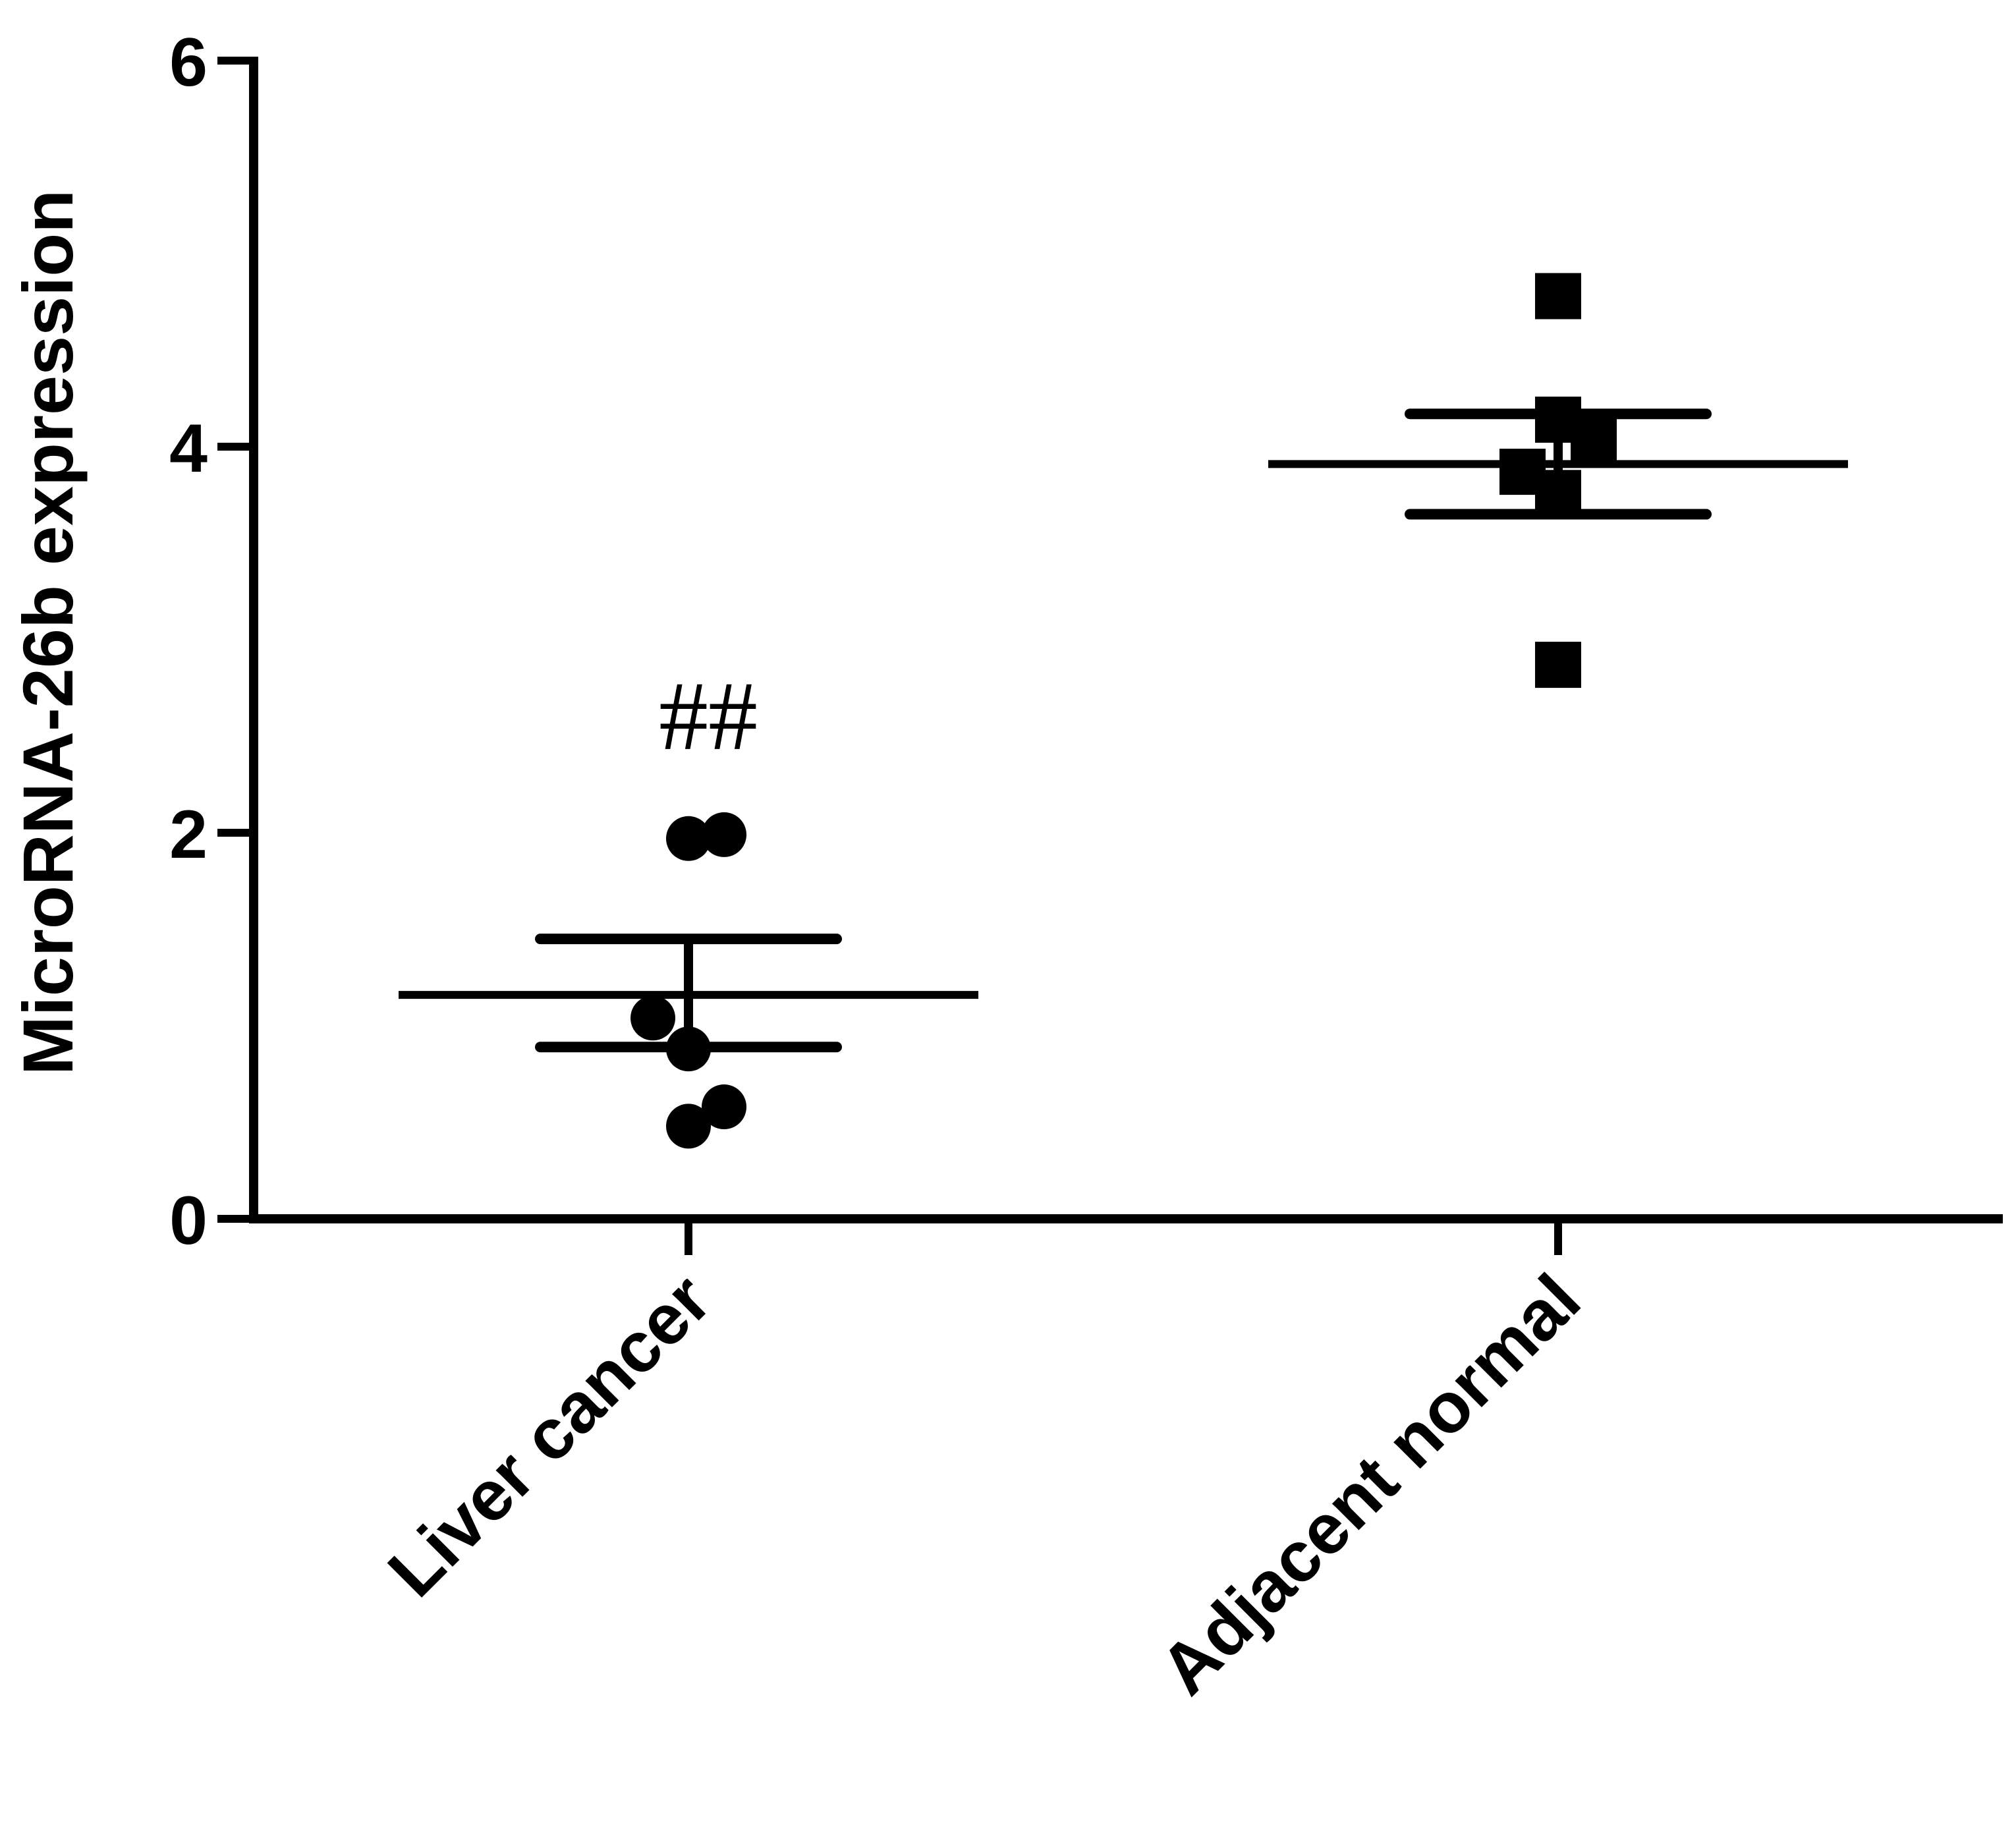 The height and width of the screenshot is (1848, 2016). I want to click on y-tick-label: 0, so click(188, 1221).